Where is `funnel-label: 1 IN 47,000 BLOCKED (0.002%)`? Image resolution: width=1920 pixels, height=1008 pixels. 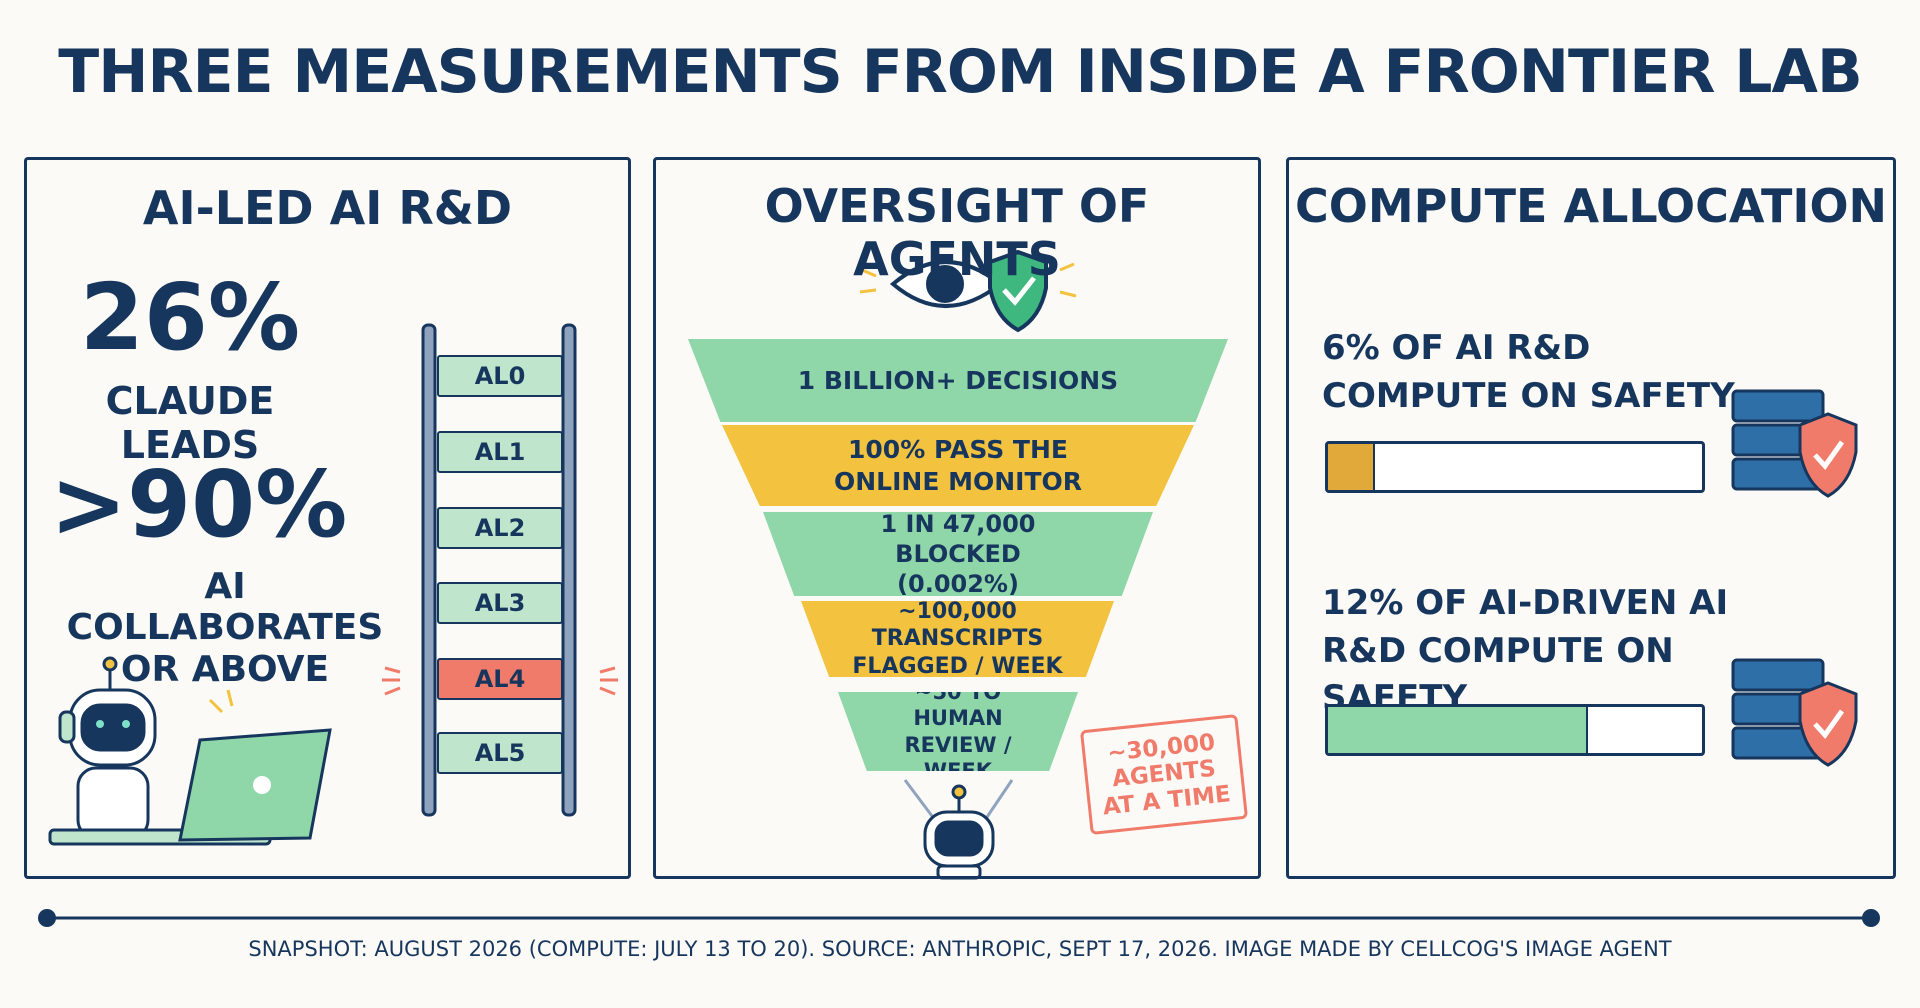
funnel-label: 1 IN 47,000 BLOCKED (0.002%) is located at coordinates (958, 554).